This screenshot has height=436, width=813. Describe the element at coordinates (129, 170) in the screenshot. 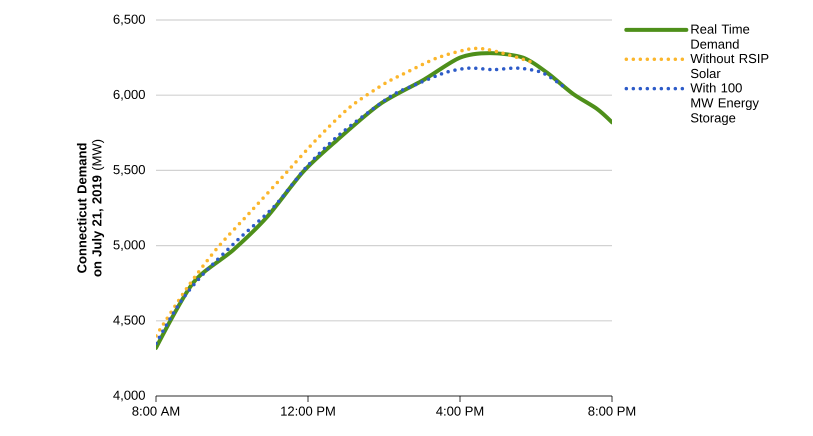

I see `y-tick-label: 5,500` at that location.